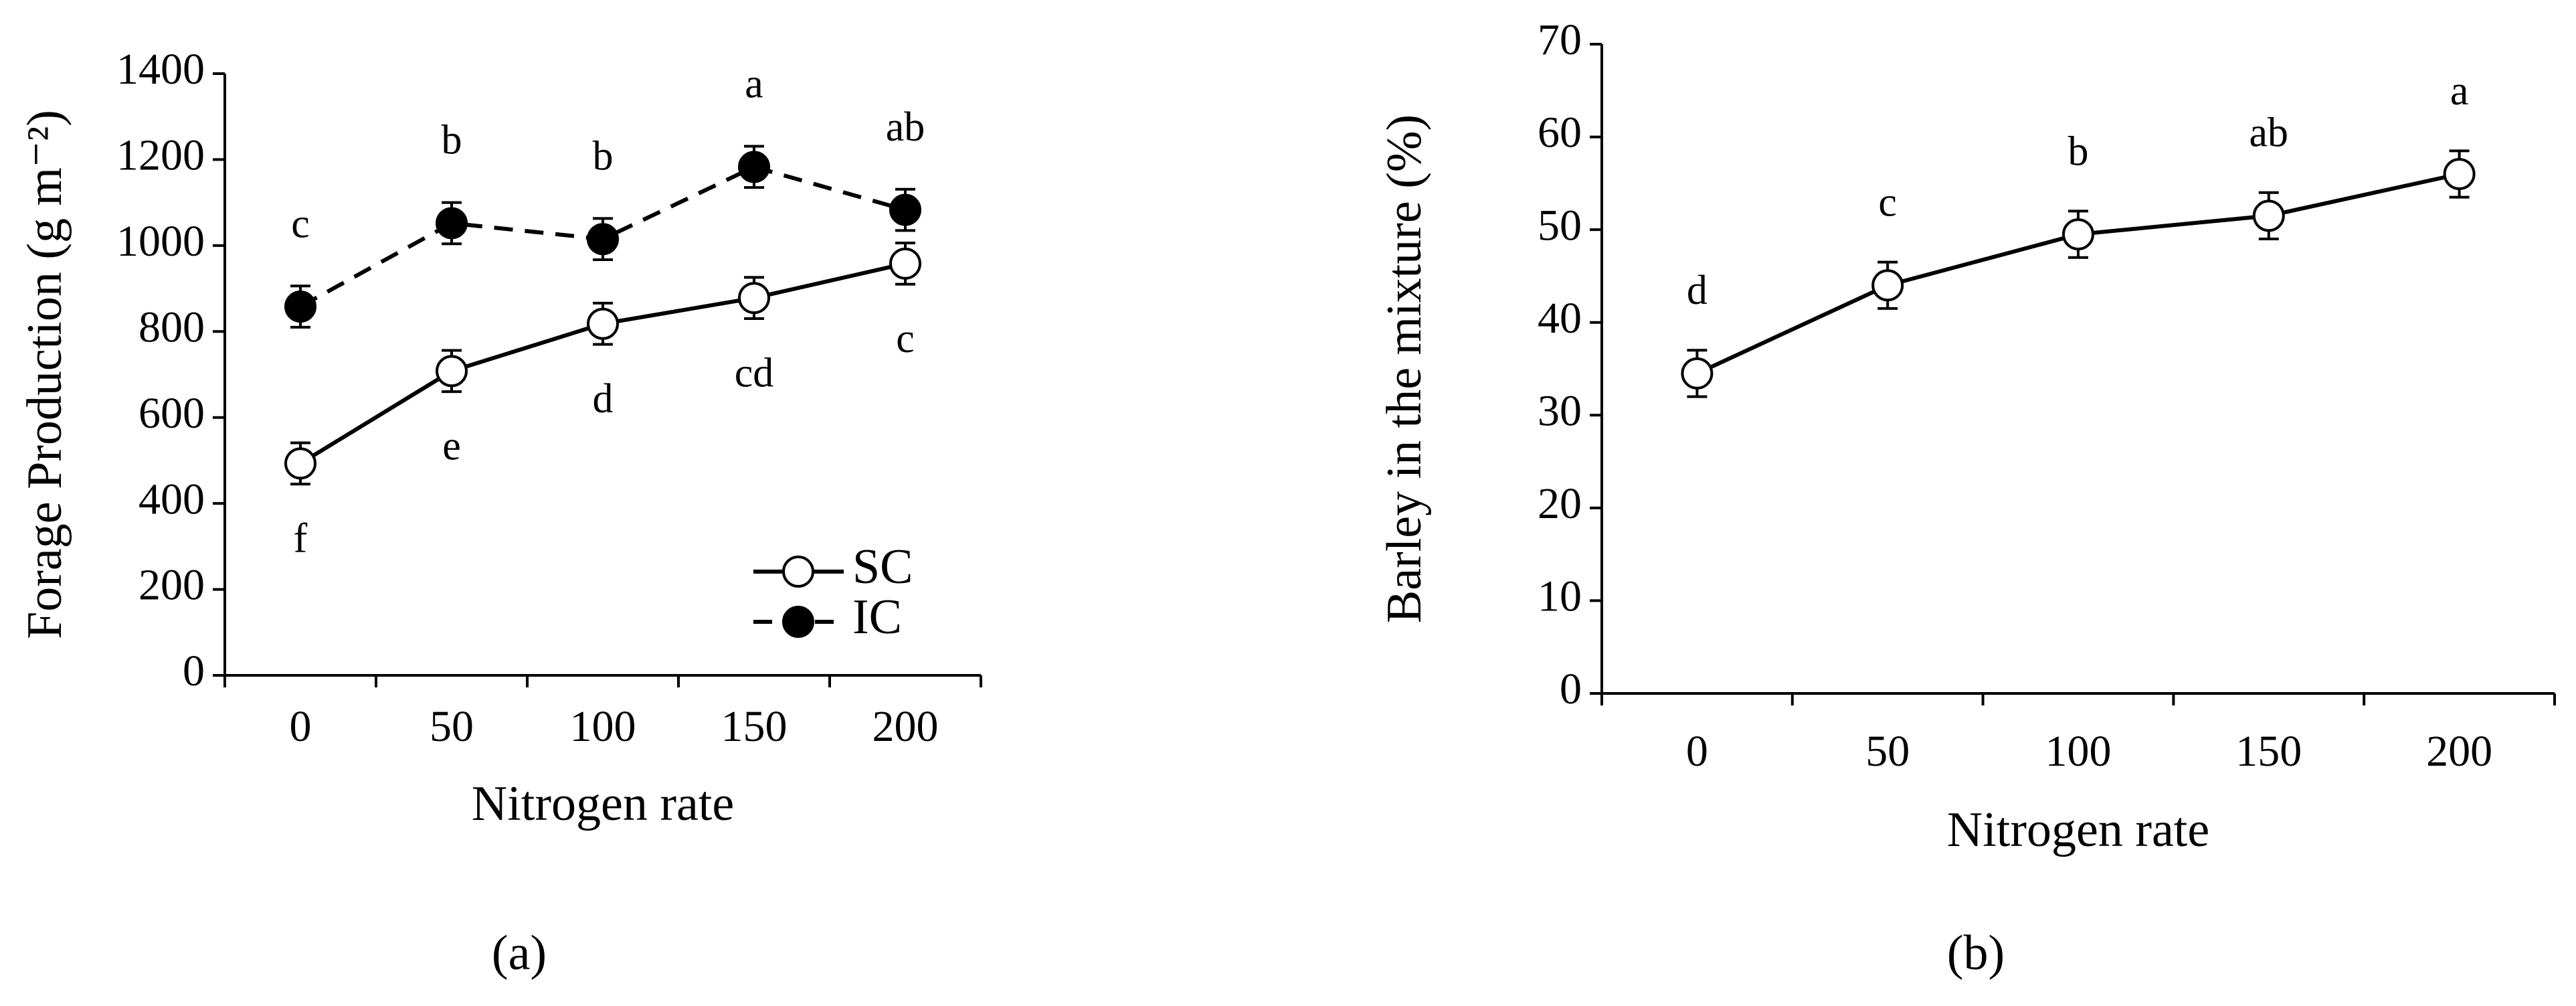 The height and width of the screenshot is (1006, 2576). Describe the element at coordinates (452, 446) in the screenshot. I see `significance-letter: e` at that location.